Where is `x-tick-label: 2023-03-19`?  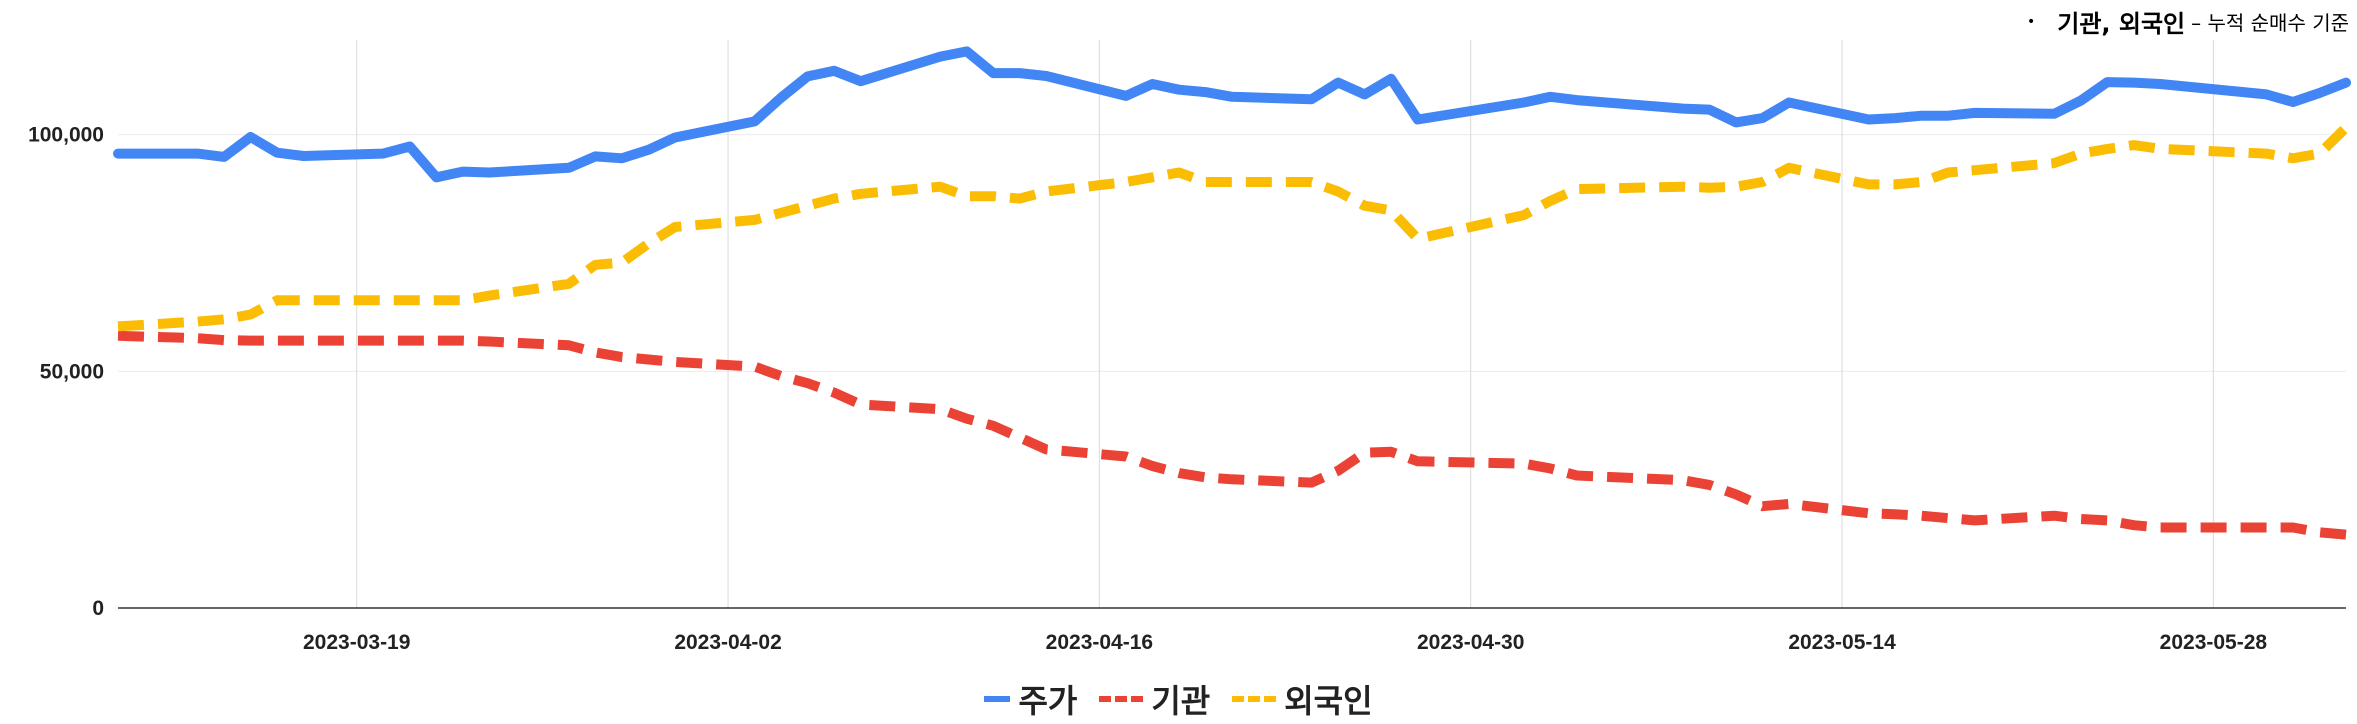 x-tick-label: 2023-03-19 is located at coordinates (356, 642).